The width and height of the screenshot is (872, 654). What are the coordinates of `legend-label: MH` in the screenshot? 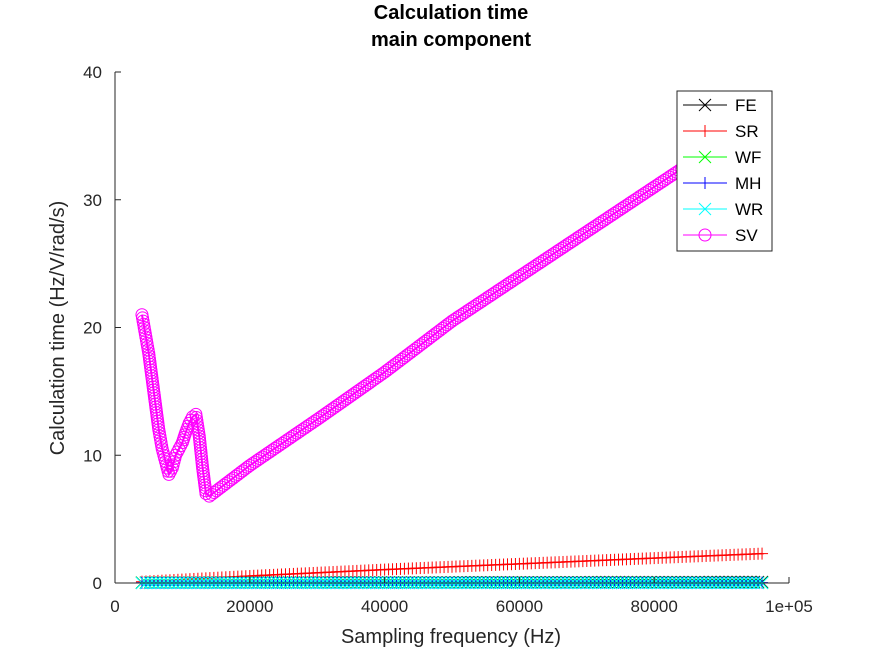 It's located at (748, 183).